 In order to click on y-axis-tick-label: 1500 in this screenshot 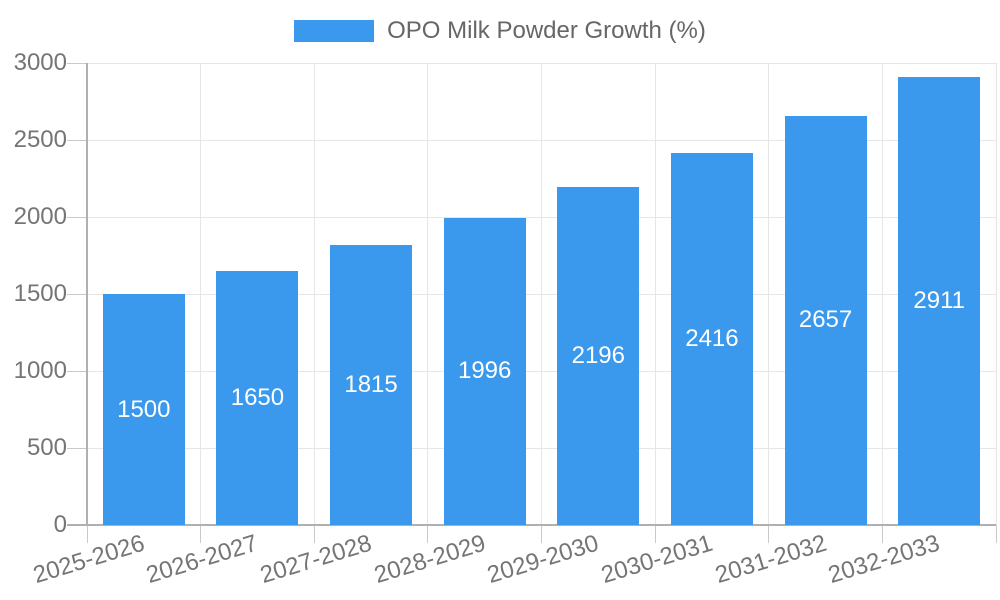, I will do `click(40, 293)`.